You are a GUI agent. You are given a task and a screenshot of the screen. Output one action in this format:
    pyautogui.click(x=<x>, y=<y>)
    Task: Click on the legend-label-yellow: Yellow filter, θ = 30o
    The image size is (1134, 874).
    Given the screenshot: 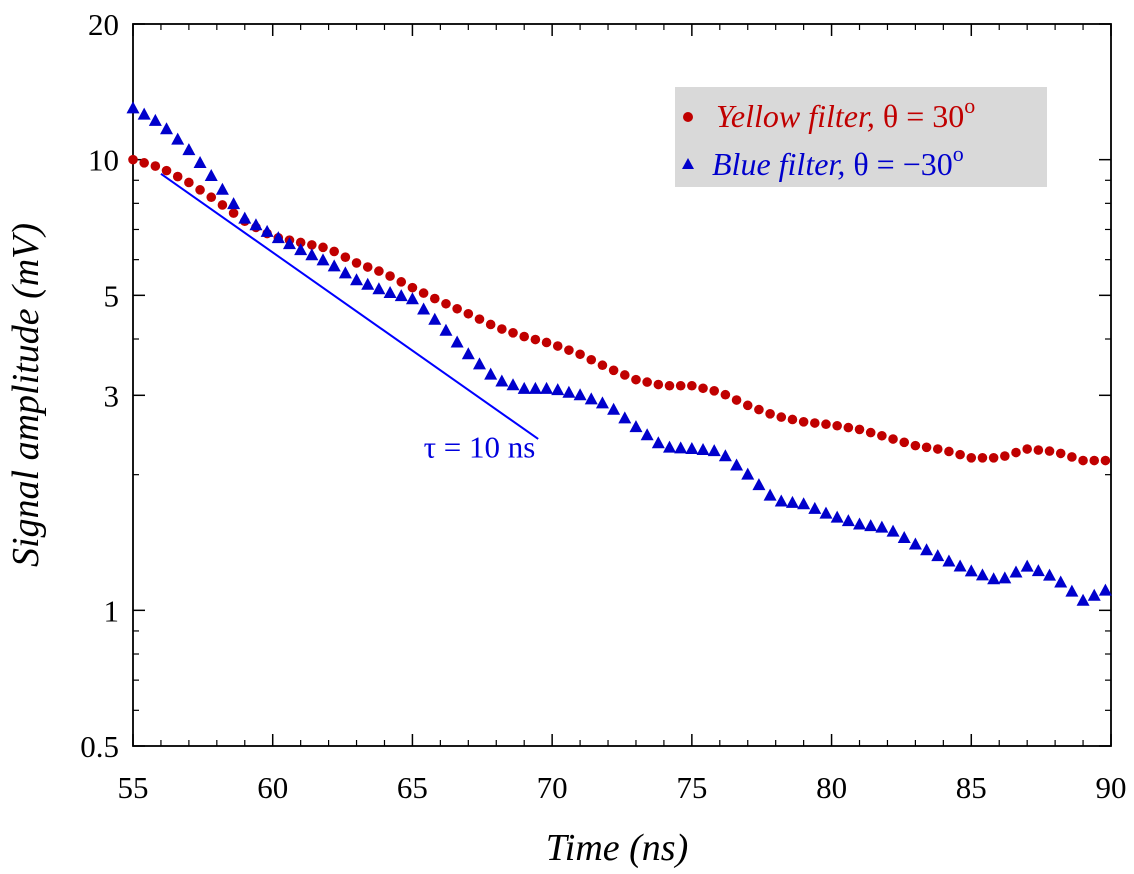 What is the action you would take?
    pyautogui.click(x=845, y=113)
    